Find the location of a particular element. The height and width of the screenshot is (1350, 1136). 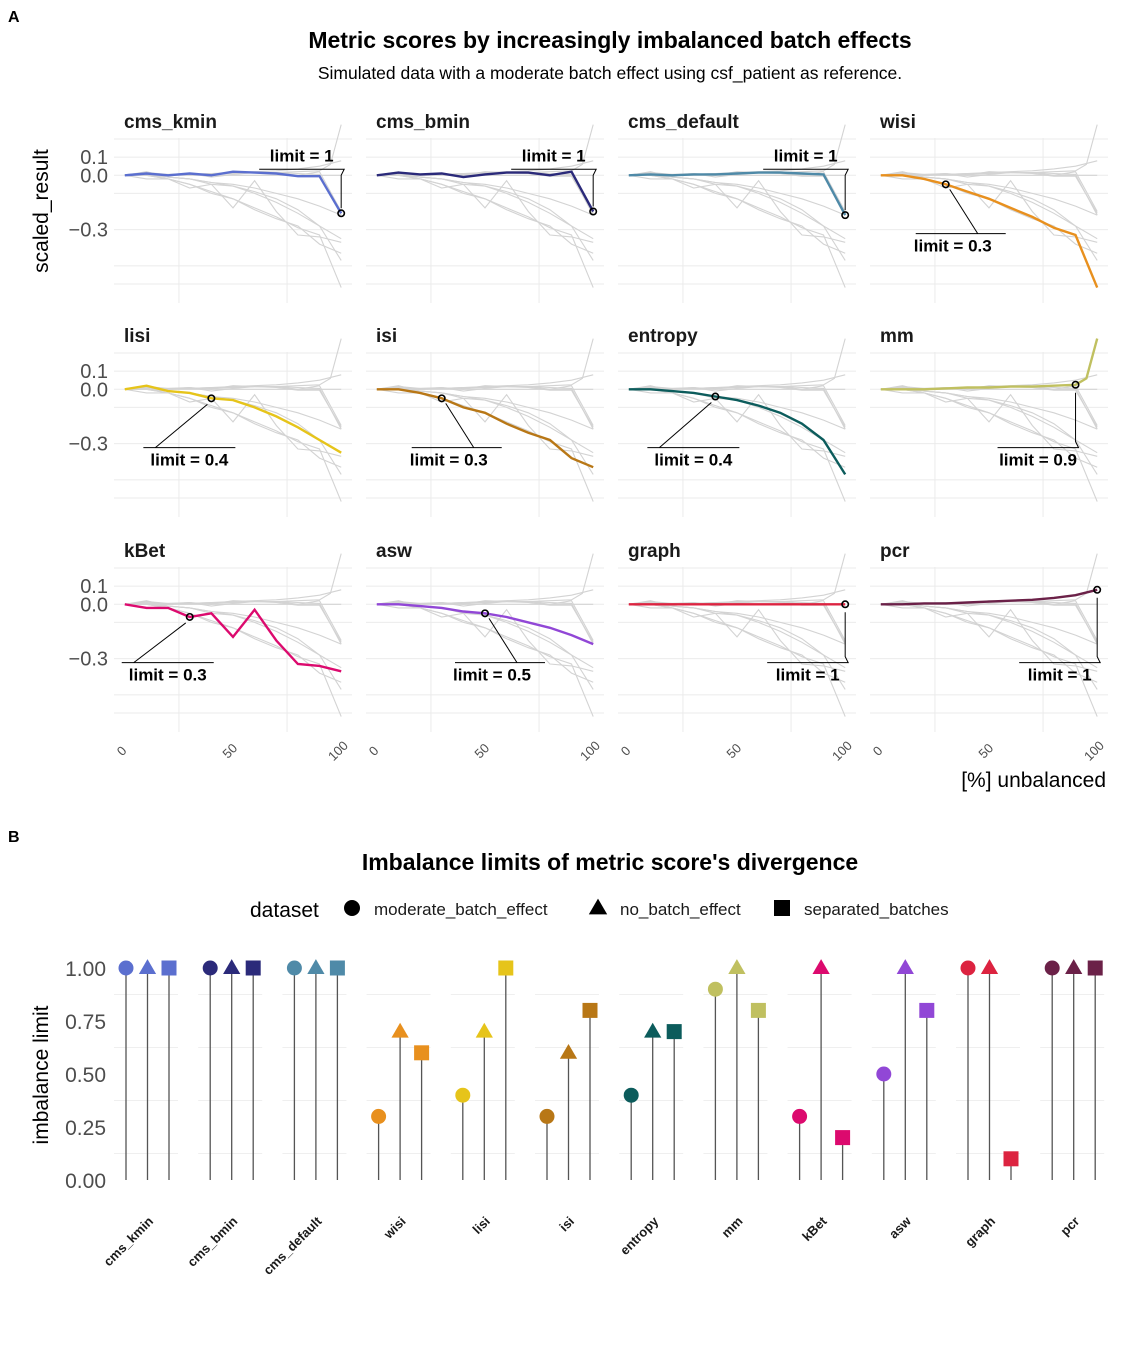

facet-entropy: entropy limit = 0.4 is located at coordinates (737, 421).